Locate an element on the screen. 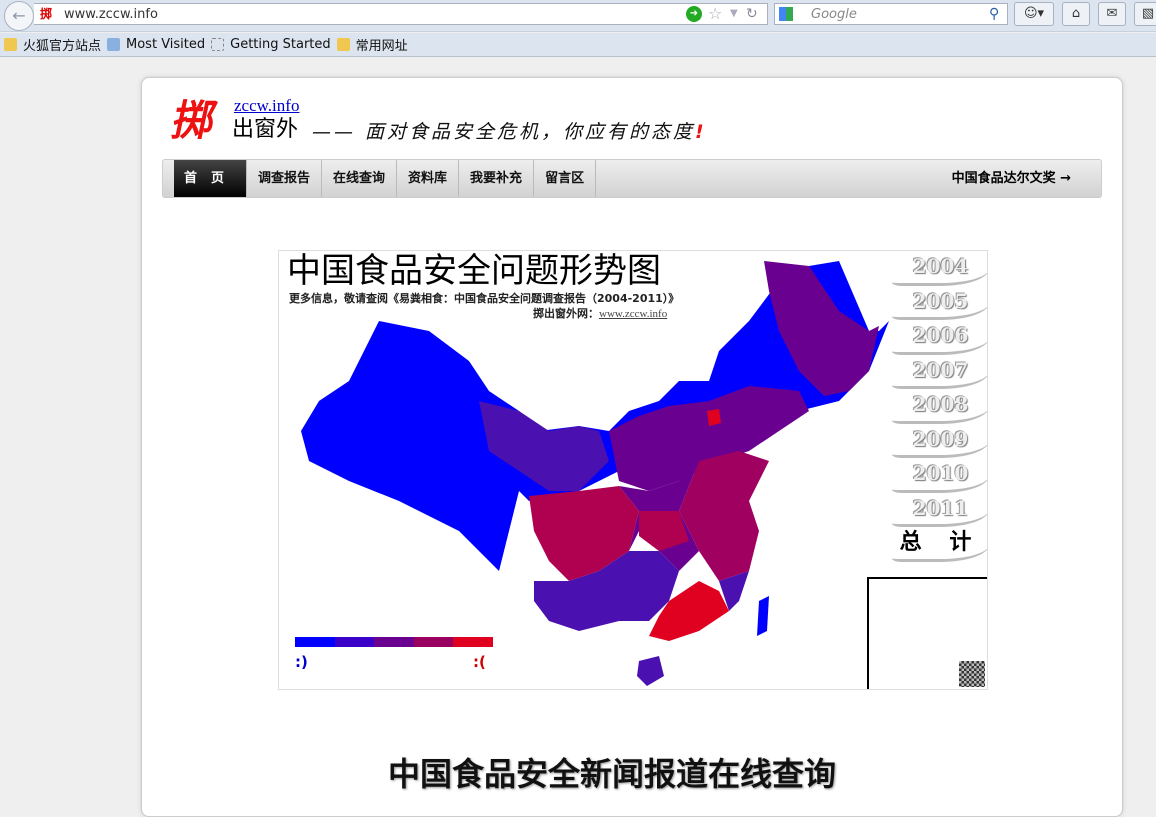  year-2008: 2008 is located at coordinates (939, 406).